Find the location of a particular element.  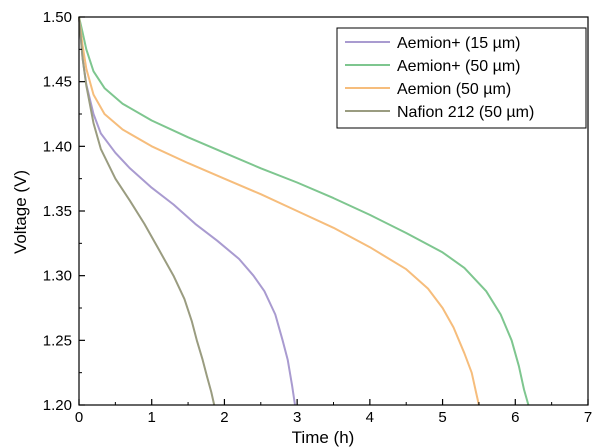

y-tick-label: 1.30 is located at coordinates (57, 276).